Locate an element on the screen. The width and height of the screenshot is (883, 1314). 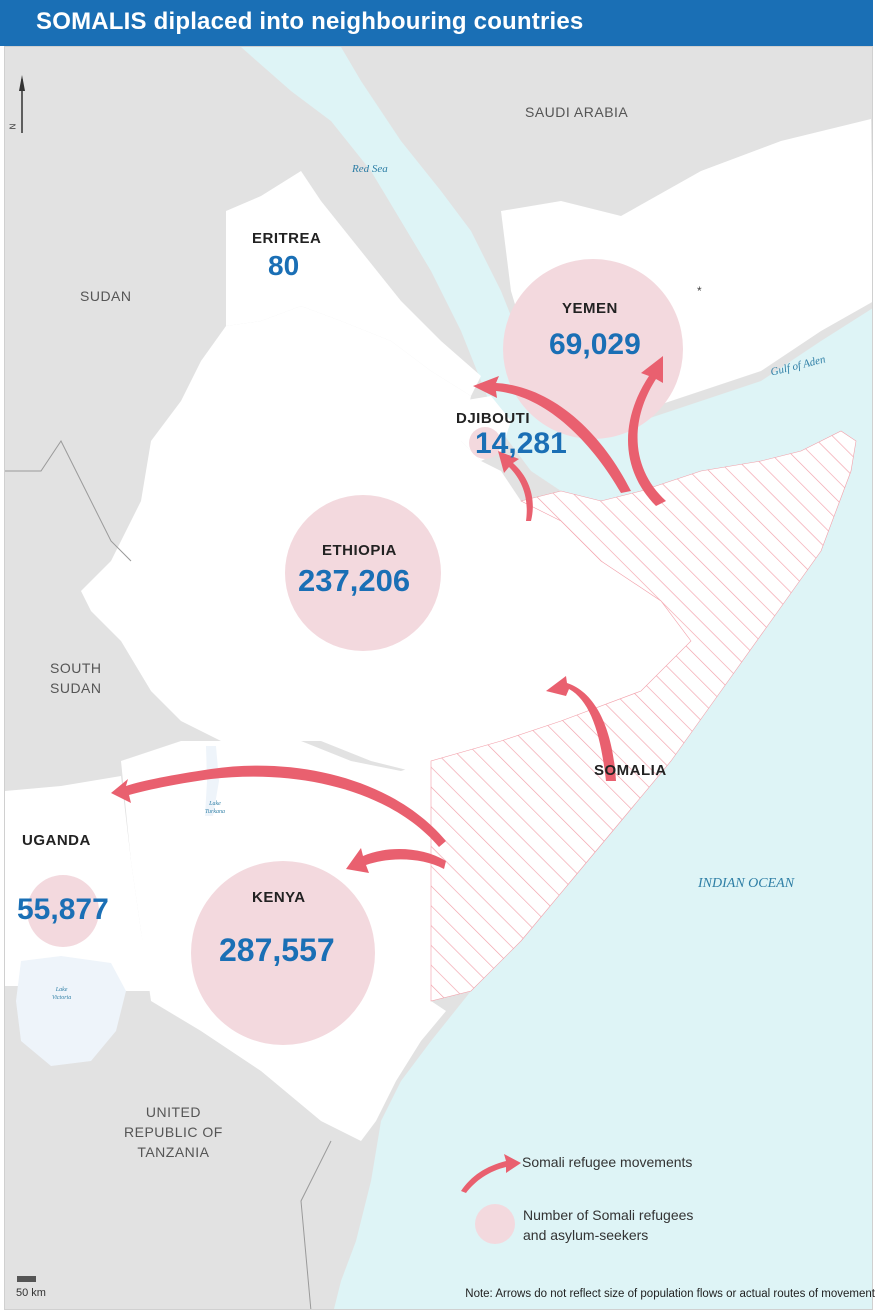
circle-yemen is located at coordinates (593, 349).